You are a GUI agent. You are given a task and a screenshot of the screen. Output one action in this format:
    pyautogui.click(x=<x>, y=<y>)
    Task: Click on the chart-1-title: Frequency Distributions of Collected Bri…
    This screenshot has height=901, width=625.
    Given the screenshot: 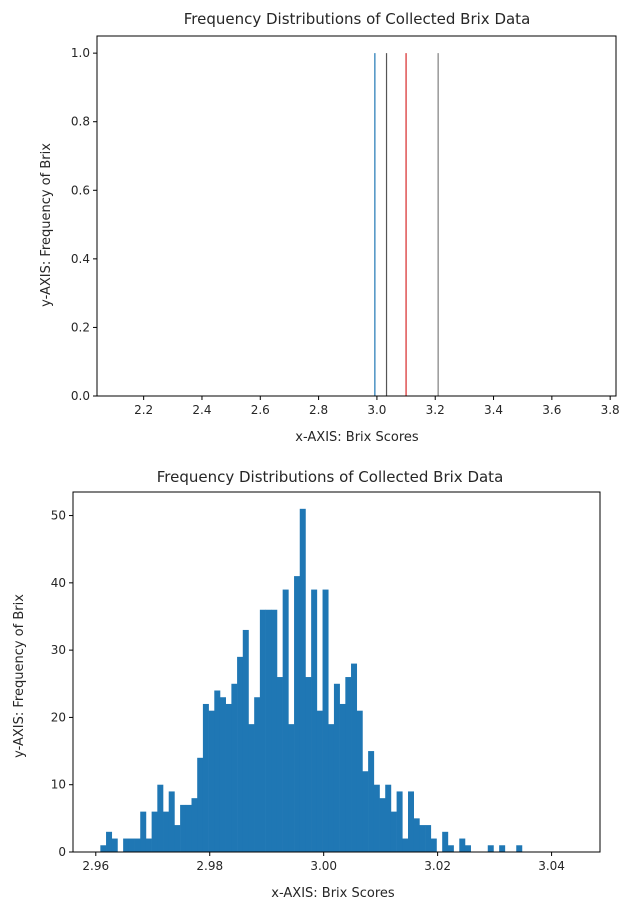 What is the action you would take?
    pyautogui.click(x=357, y=19)
    